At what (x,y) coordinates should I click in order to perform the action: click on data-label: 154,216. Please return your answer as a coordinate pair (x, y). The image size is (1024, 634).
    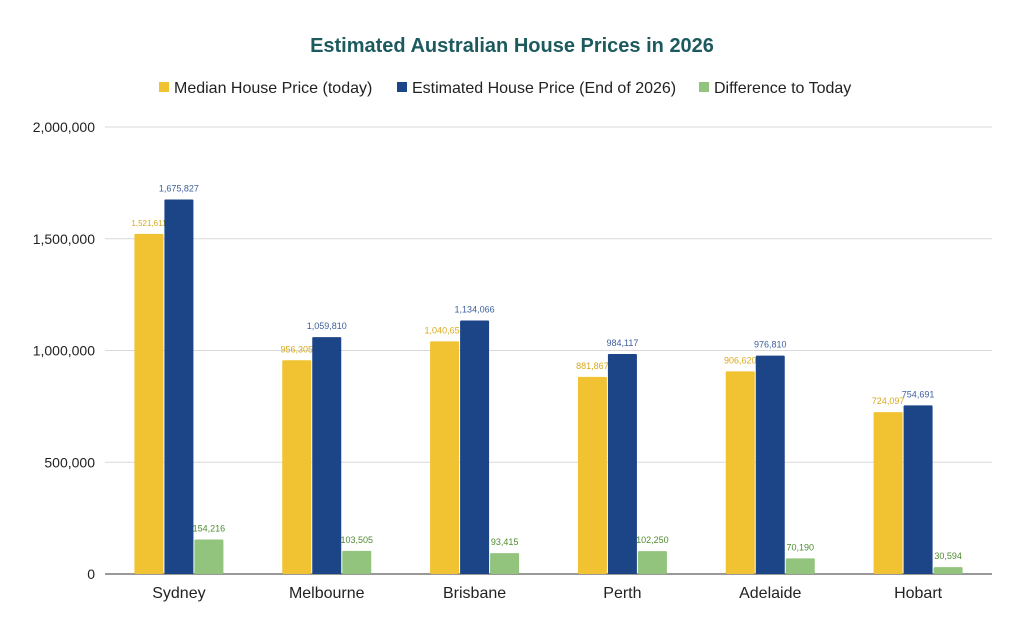
    Looking at the image, I should click on (209, 529).